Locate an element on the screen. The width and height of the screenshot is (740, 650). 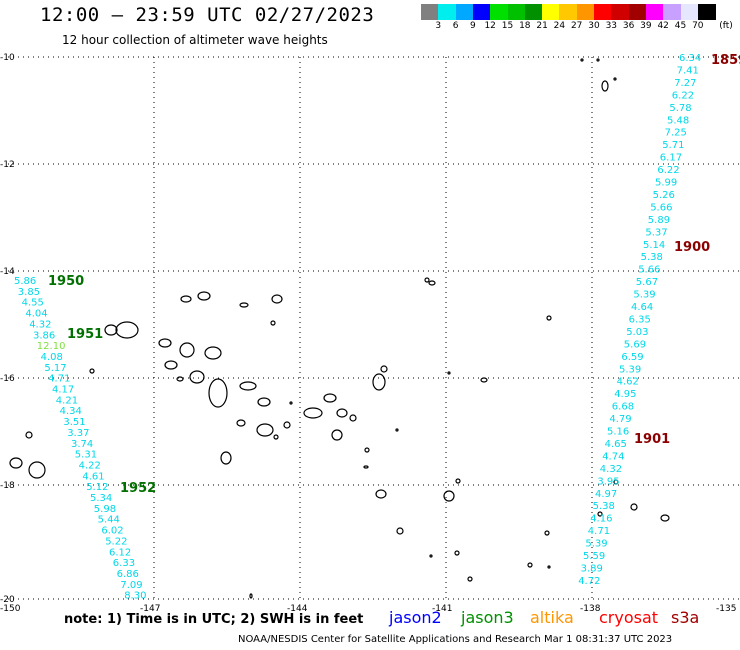
swh-value-left: 4.32 is located at coordinates (40, 324).